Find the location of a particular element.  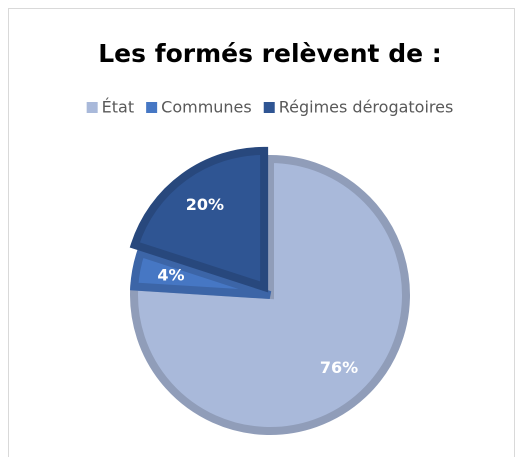

chart-title: Les formés relèvent de : is located at coordinates (270, 53).